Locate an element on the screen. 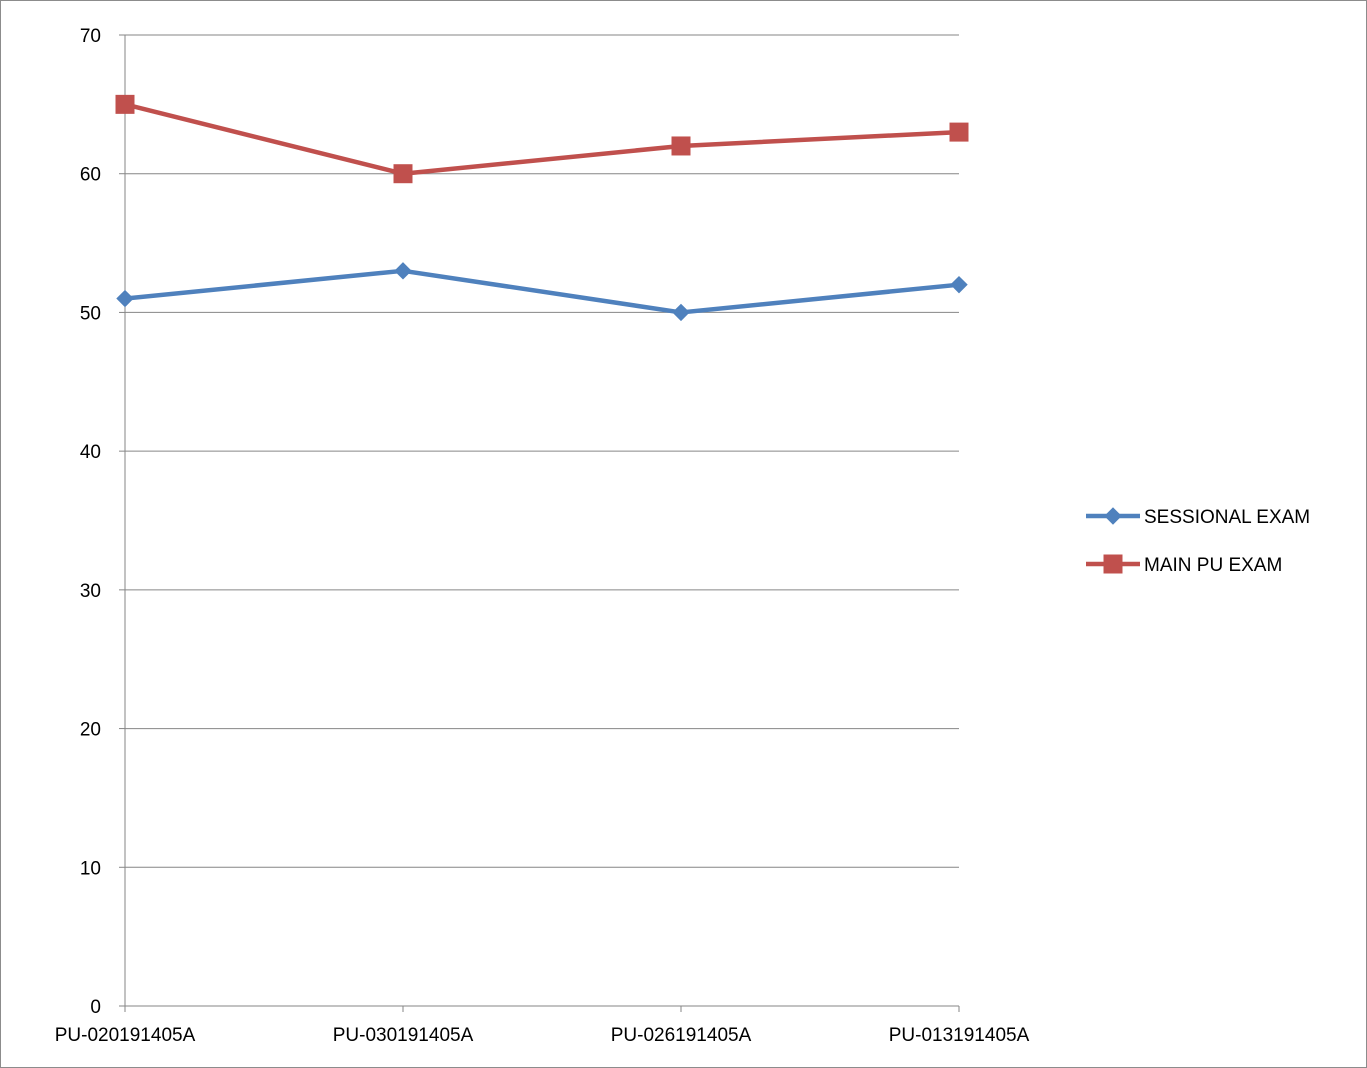 The image size is (1367, 1068). y-tick-label: 30 is located at coordinates (90, 591).